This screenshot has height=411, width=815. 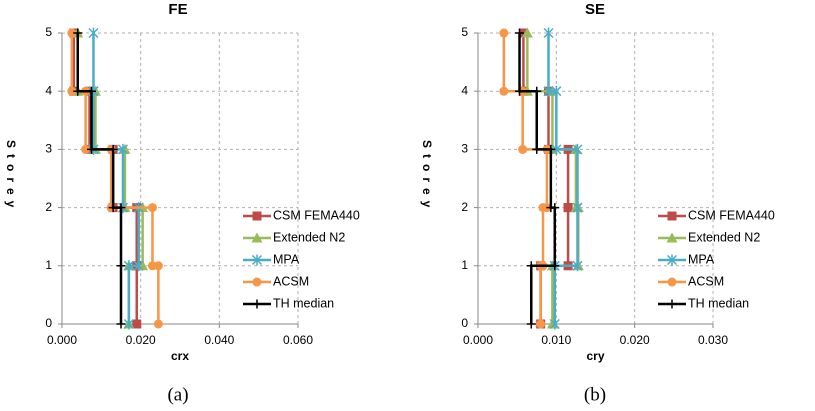 I want to click on x-tick-label: 0.030, so click(x=713, y=340).